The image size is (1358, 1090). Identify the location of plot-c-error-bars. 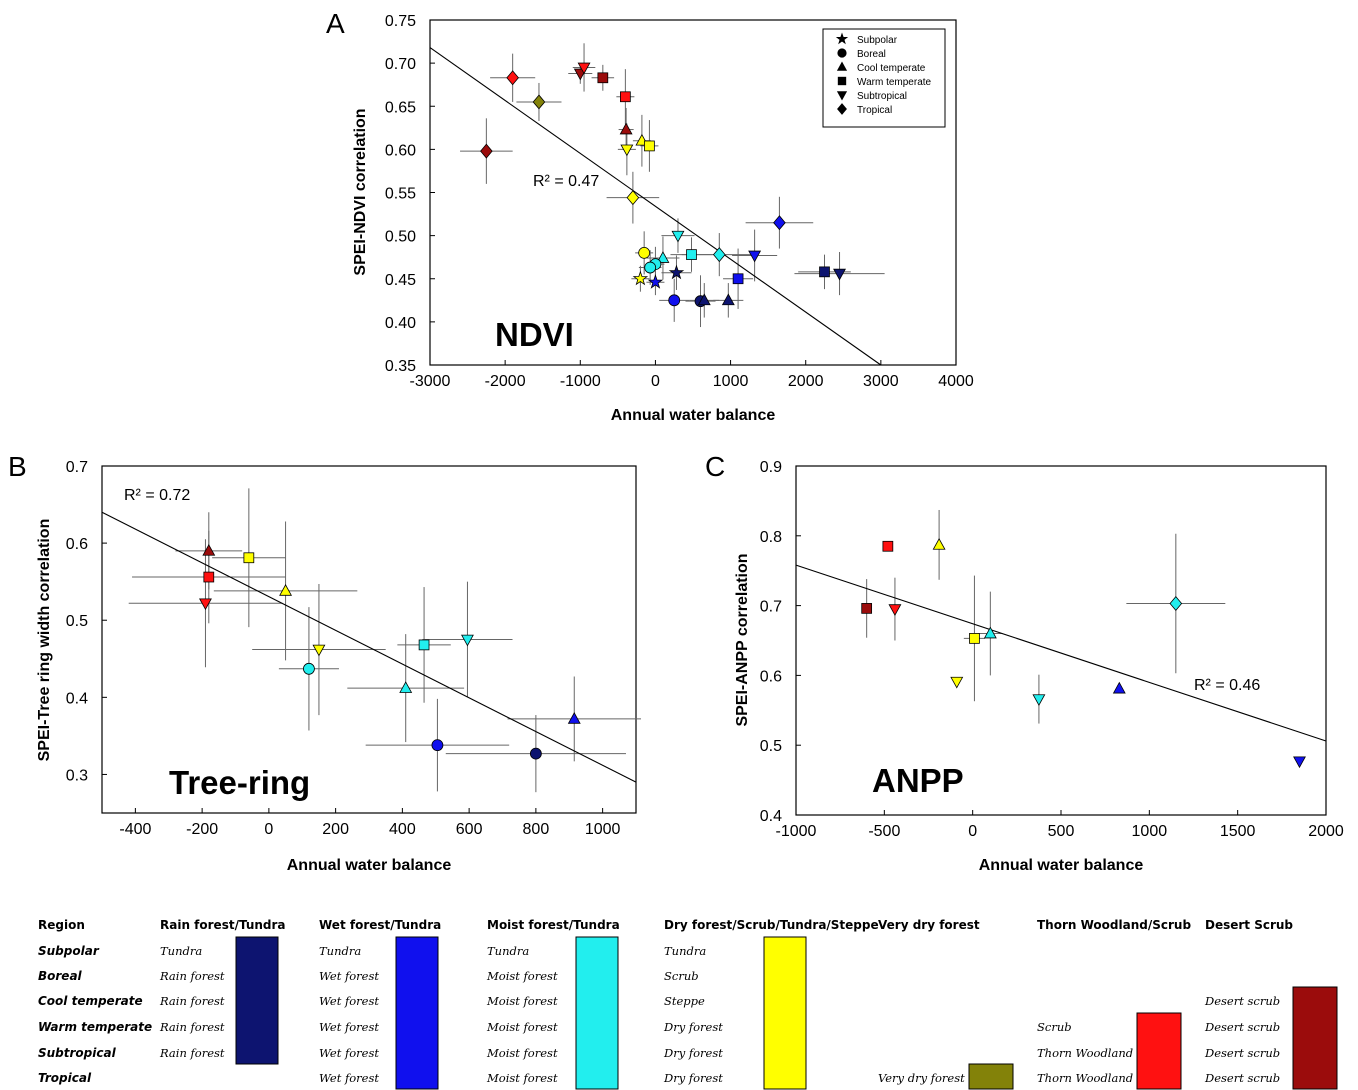
(1046, 616).